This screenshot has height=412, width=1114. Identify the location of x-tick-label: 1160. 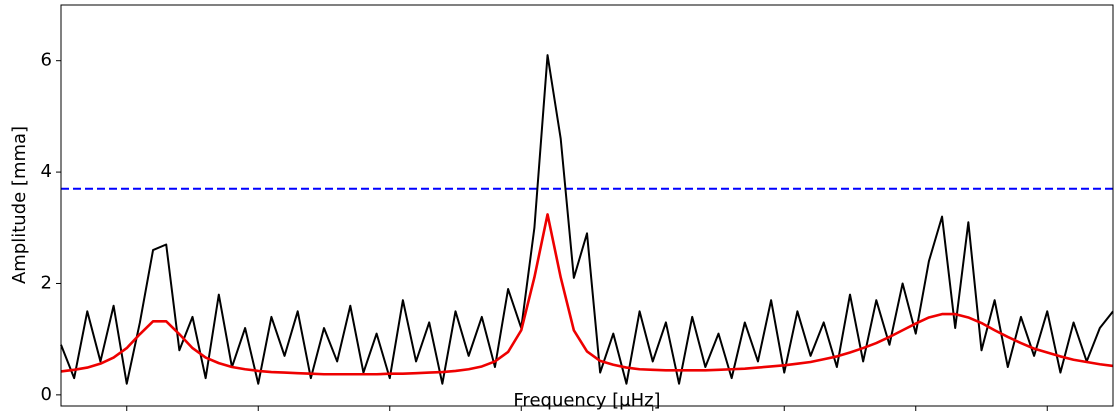
(258, 410).